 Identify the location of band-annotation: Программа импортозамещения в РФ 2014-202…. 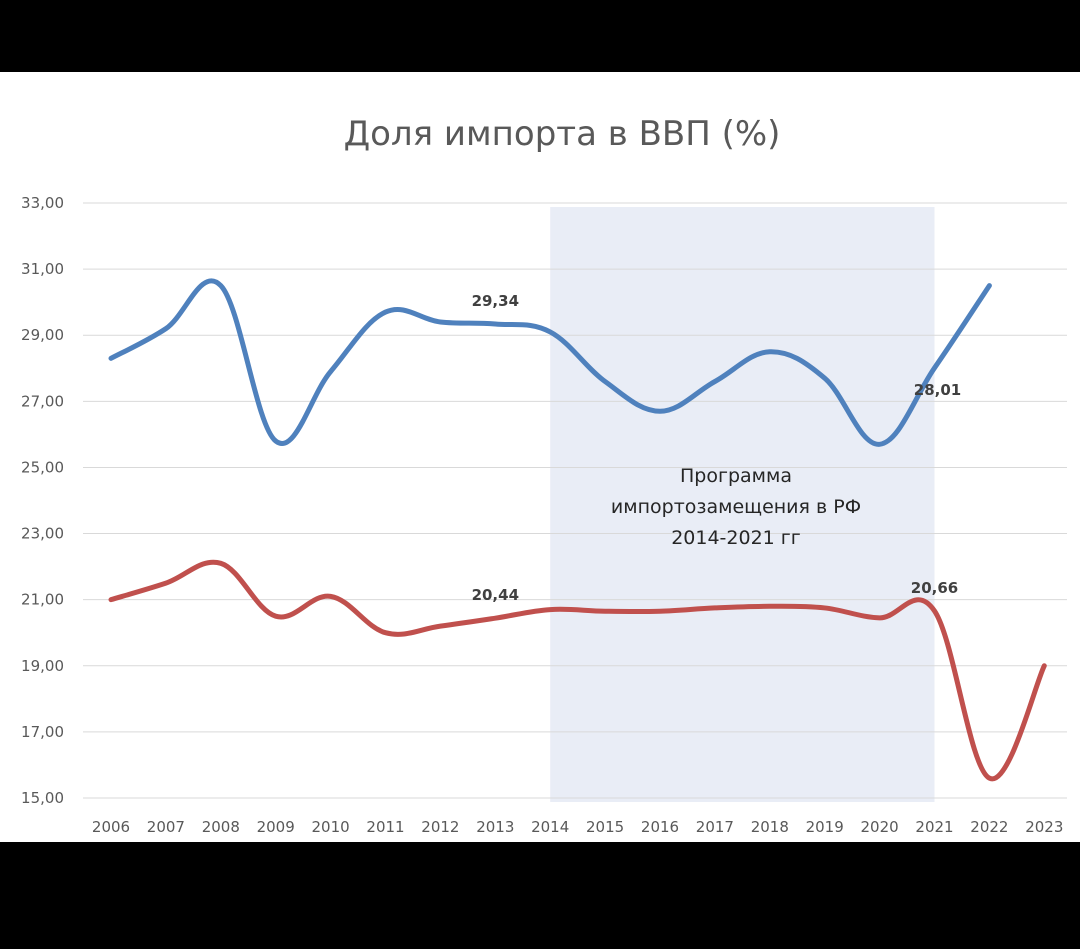
(736, 507).